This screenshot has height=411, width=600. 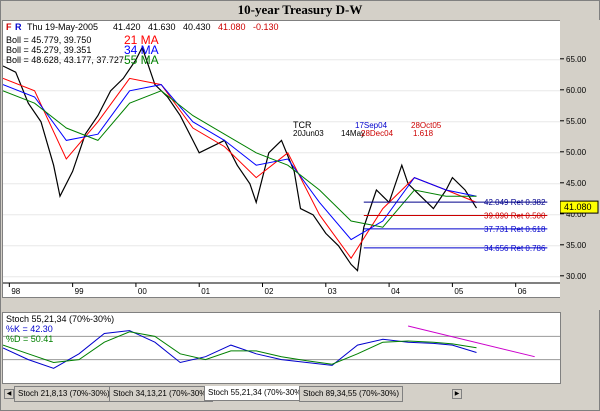 What do you see at coordinates (256, 393) in the screenshot?
I see `tab-stoch-55: Stoch 55,21,34 (70%-30%)` at bounding box center [256, 393].